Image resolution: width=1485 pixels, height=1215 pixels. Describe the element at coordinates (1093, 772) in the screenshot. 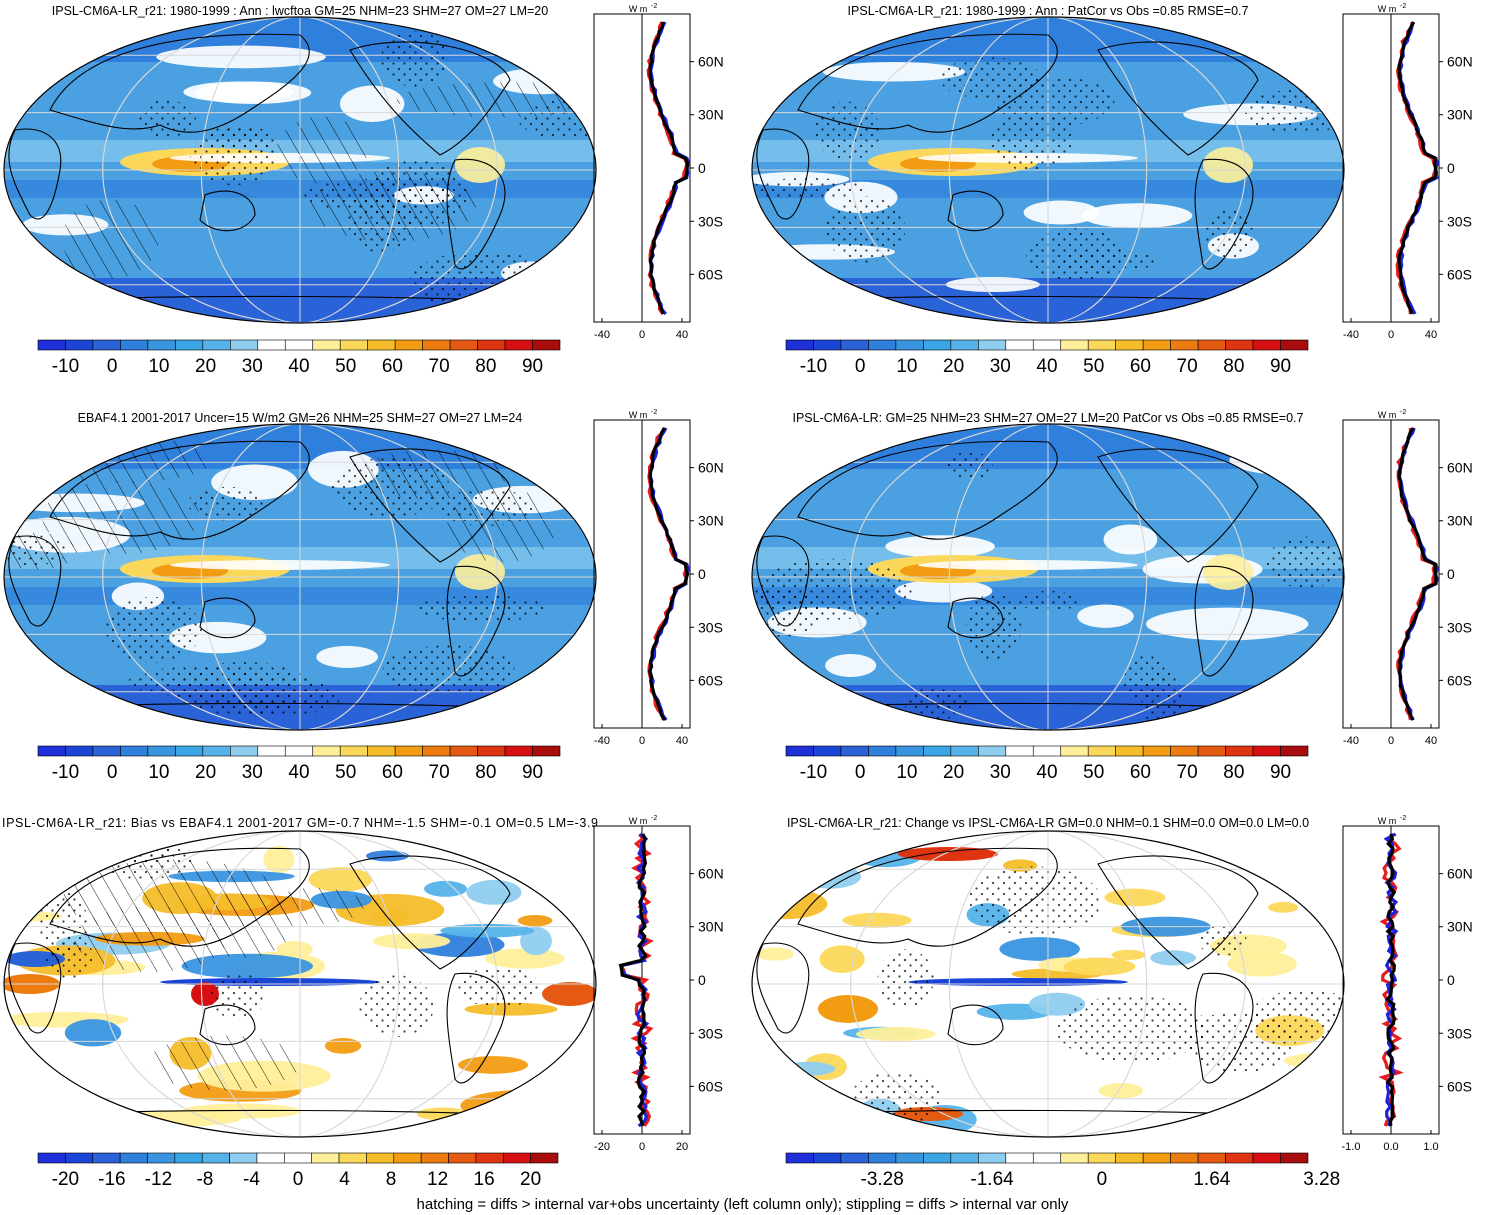

I see `colorbar-tick: 50` at that location.